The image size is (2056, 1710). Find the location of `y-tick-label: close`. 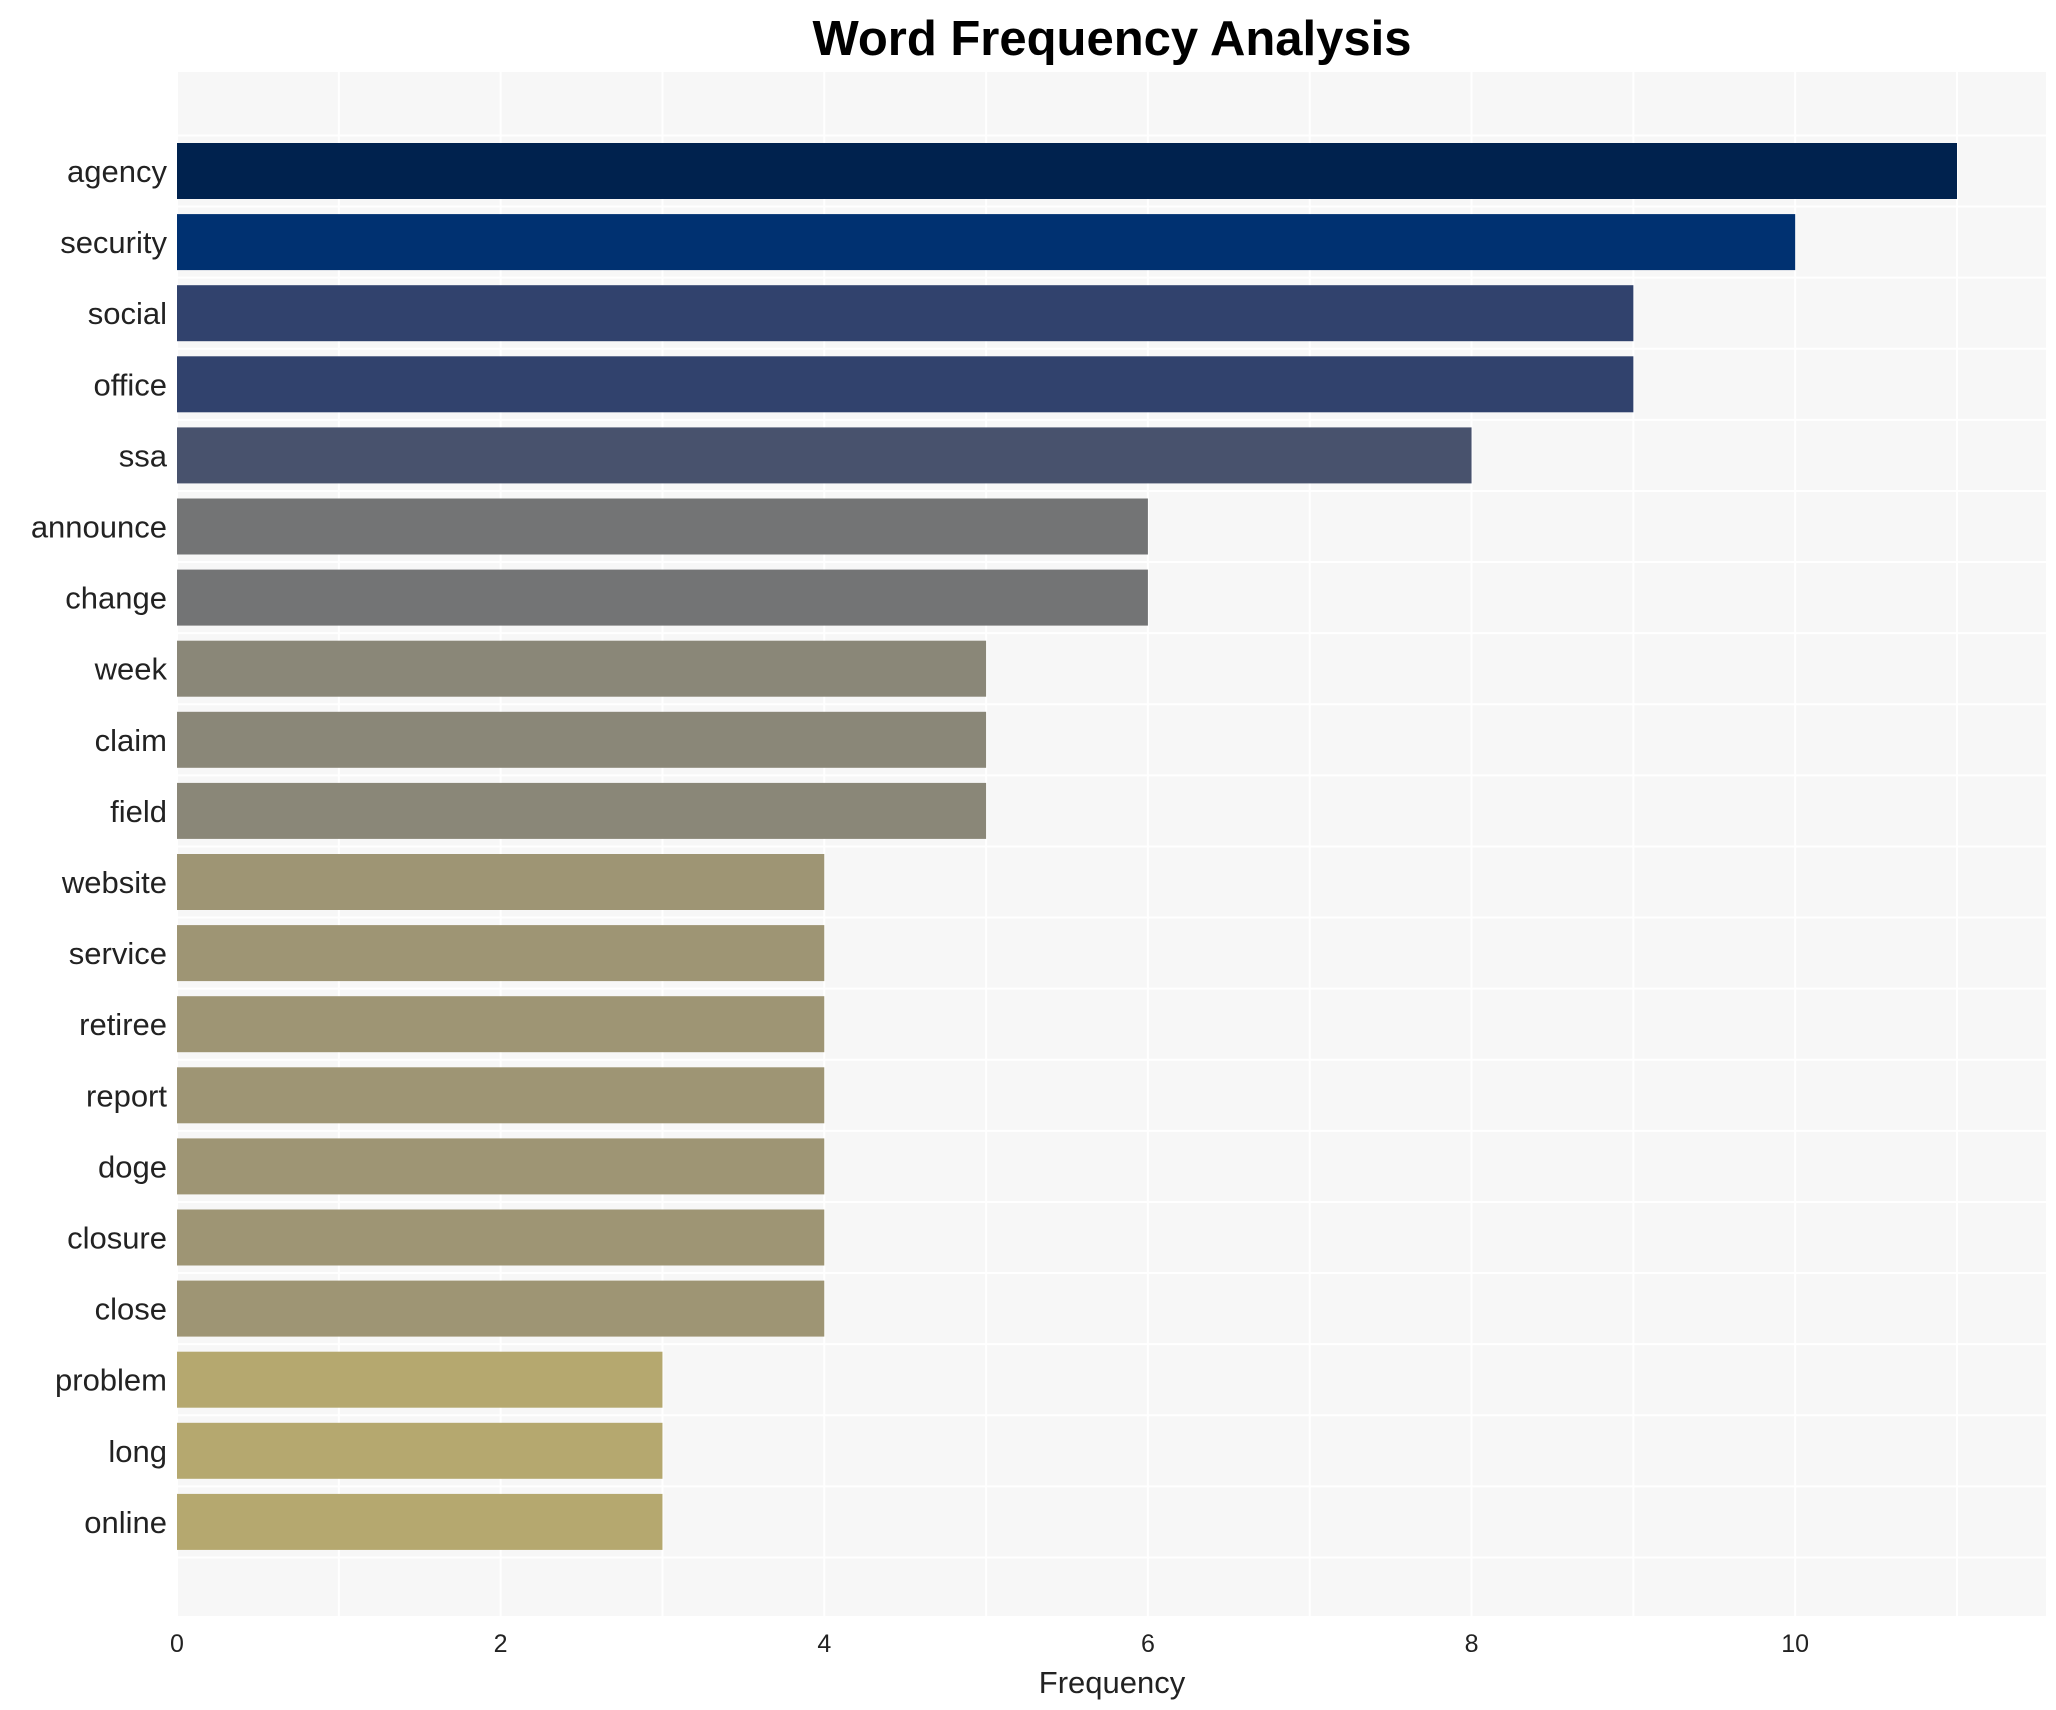

y-tick-label: close is located at coordinates (131, 1309).